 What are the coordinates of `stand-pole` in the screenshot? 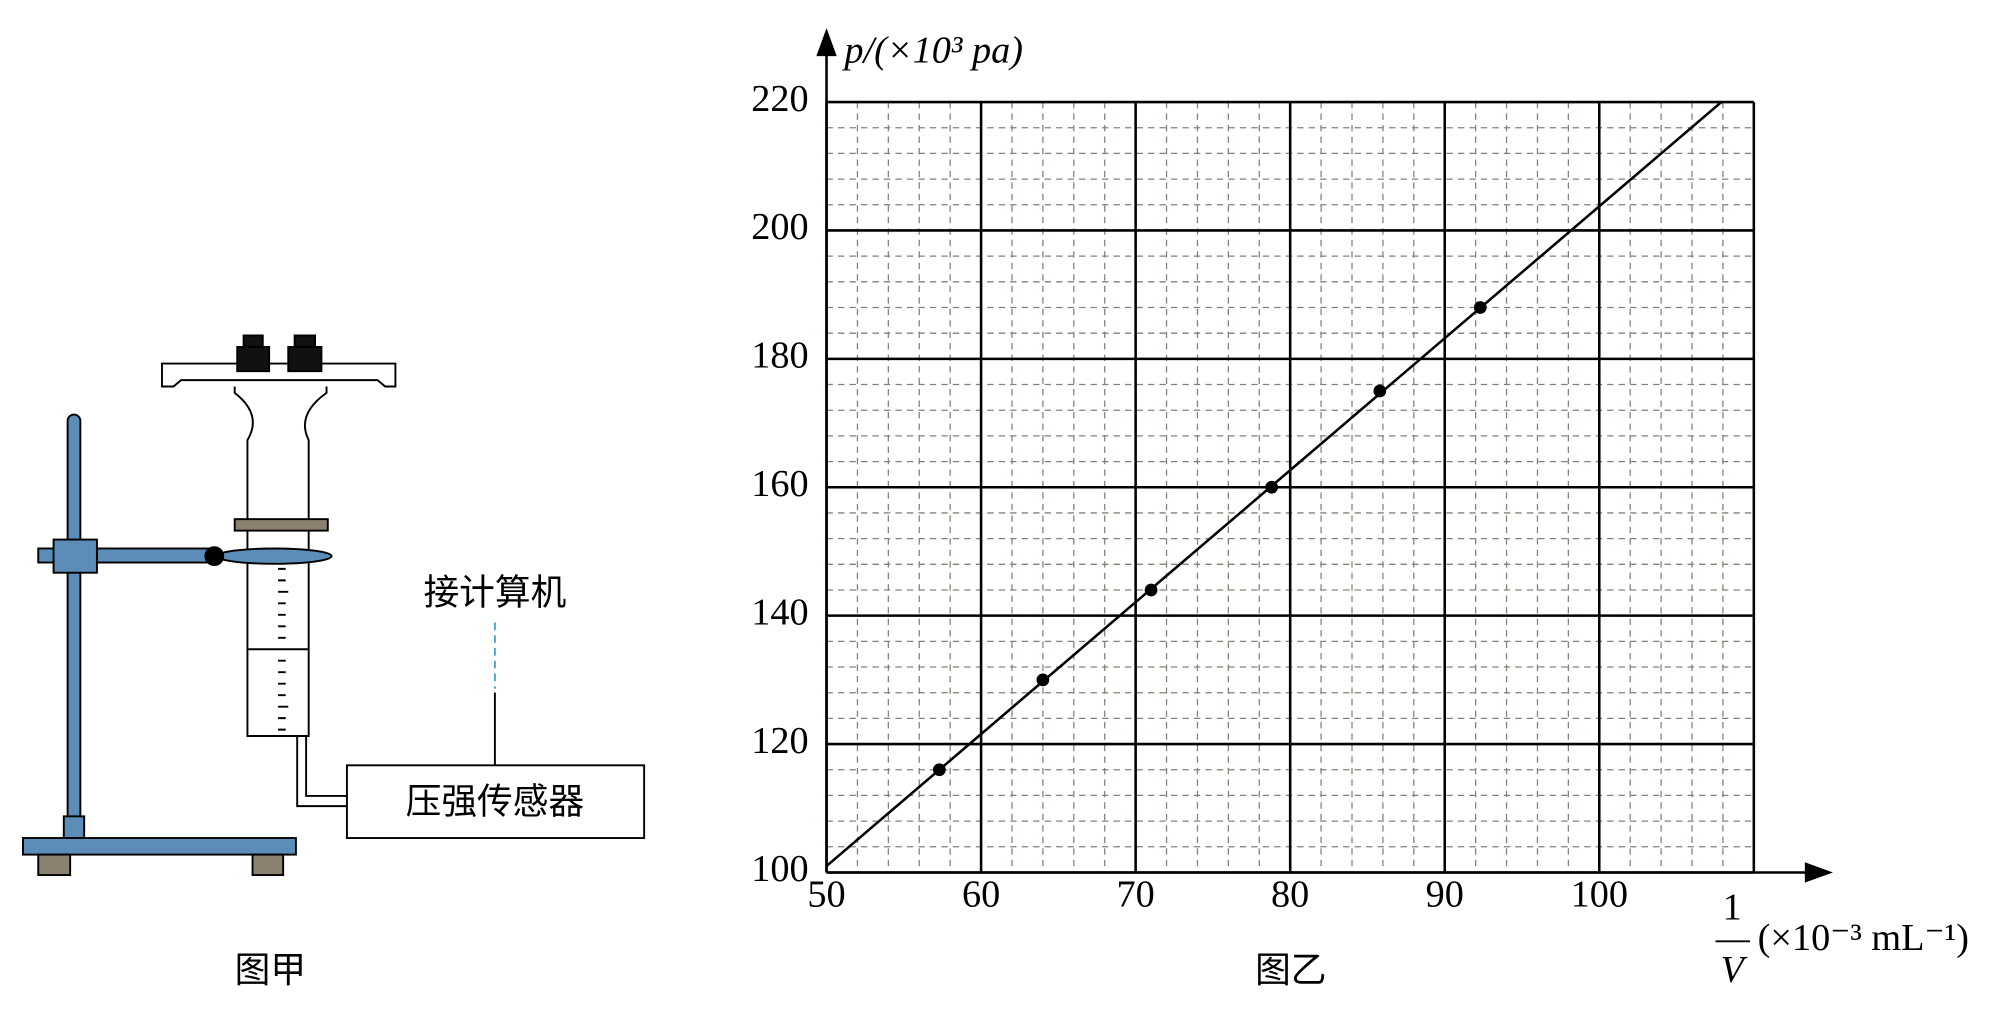 It's located at (74, 618).